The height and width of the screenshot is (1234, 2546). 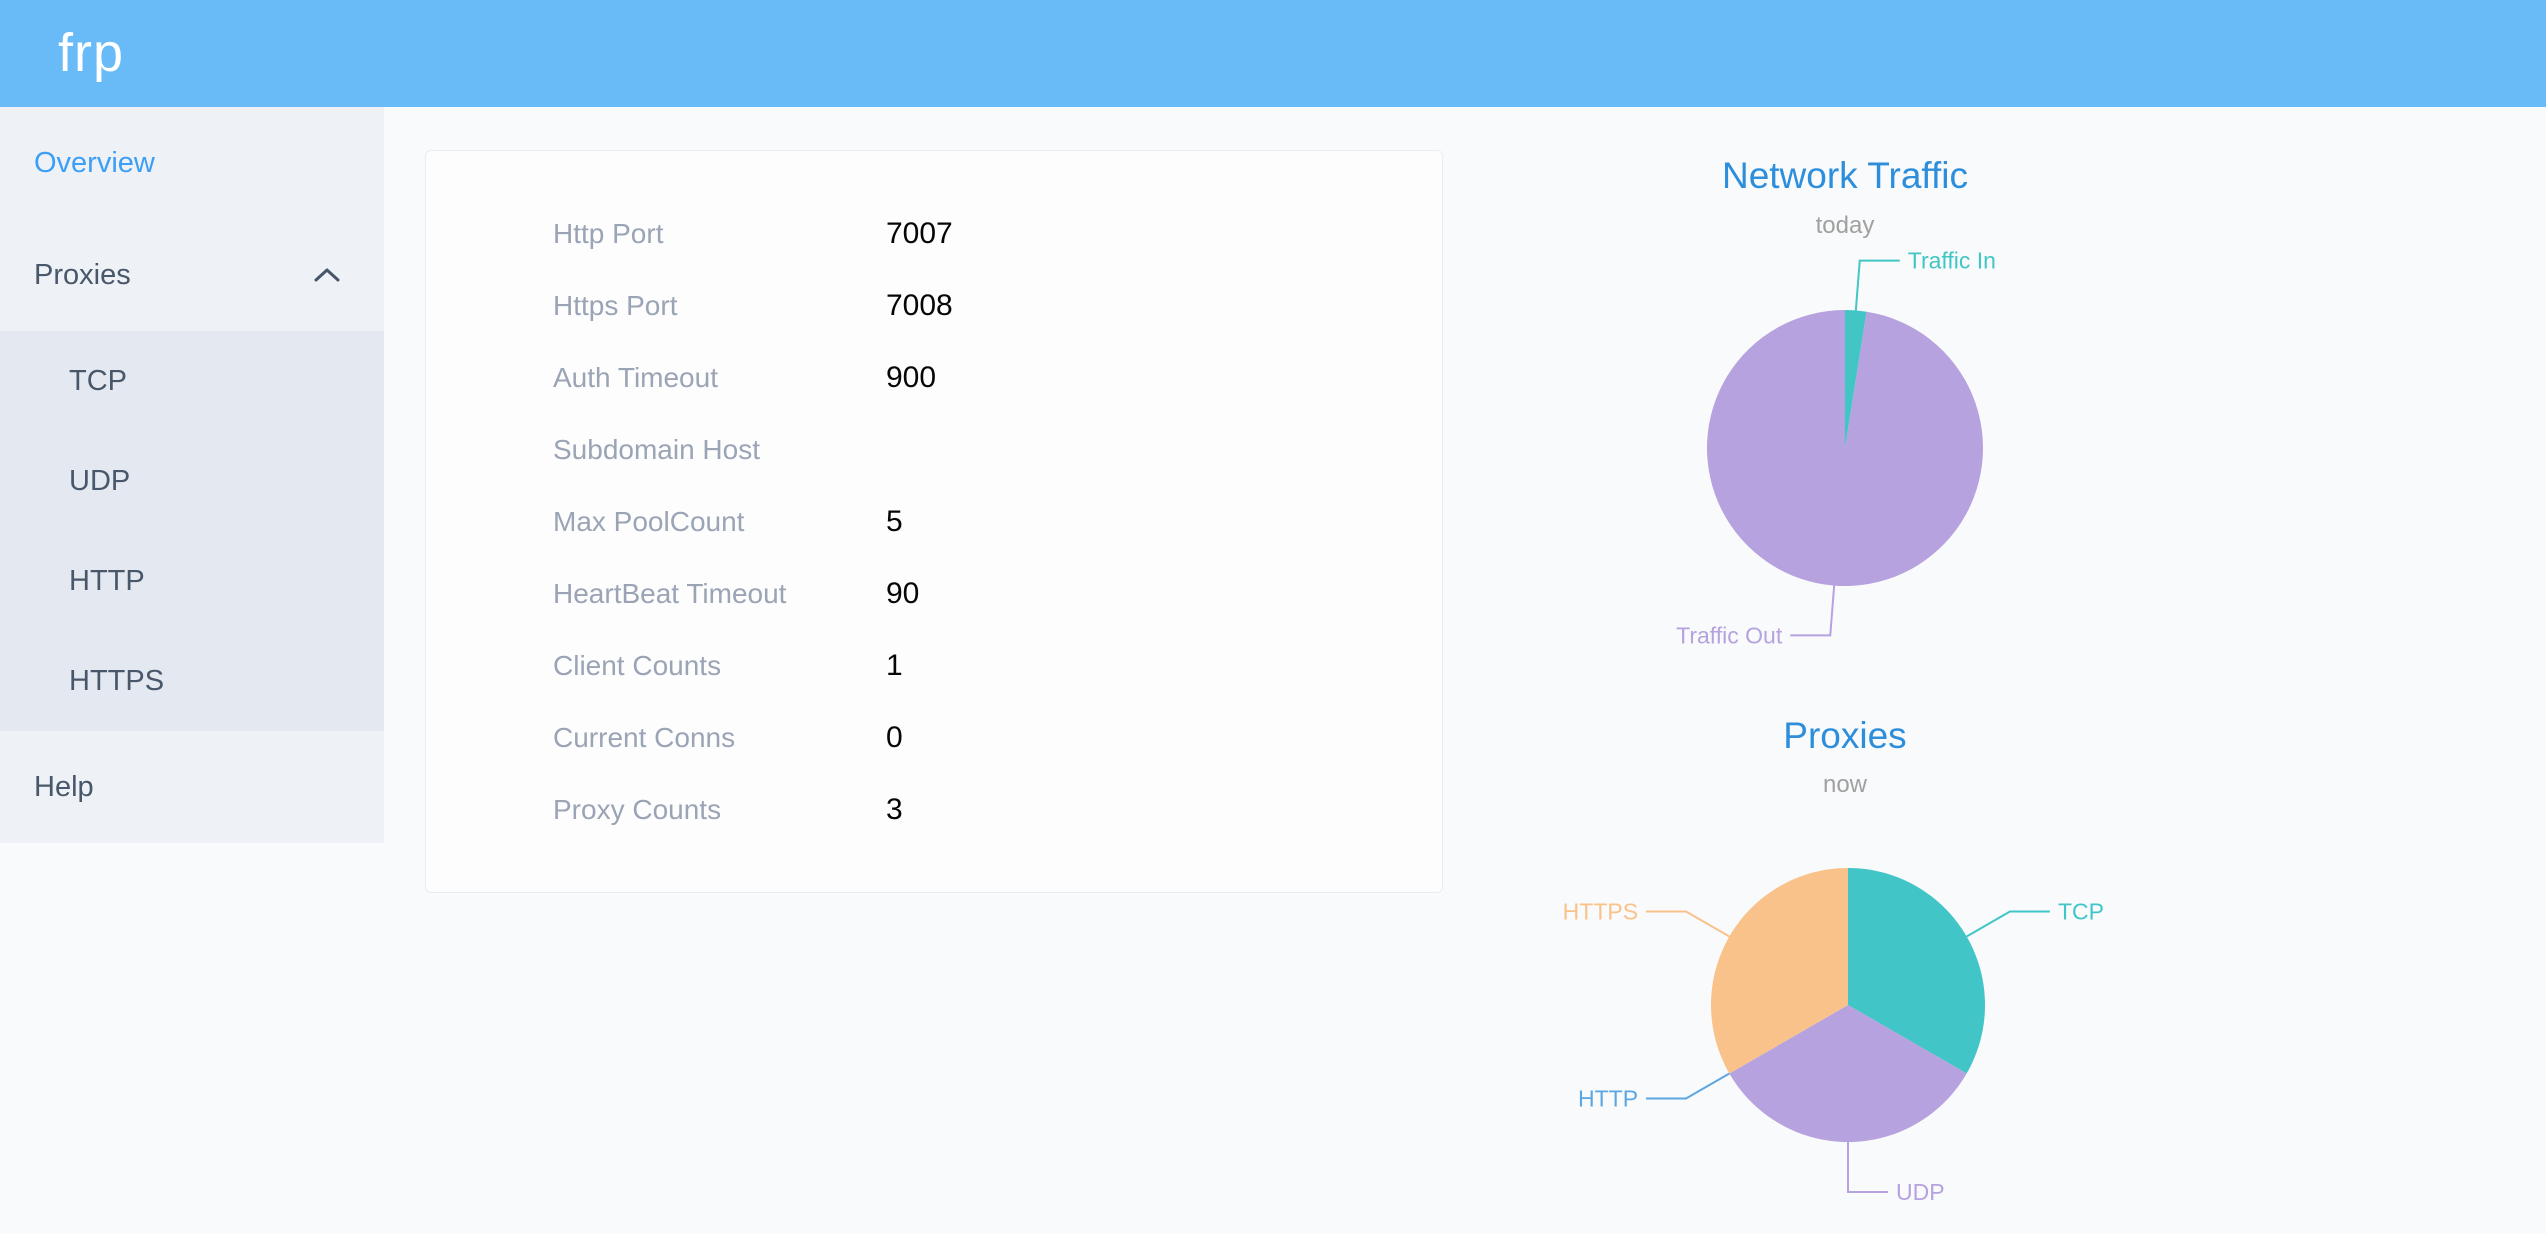 What do you see at coordinates (657, 449) in the screenshot?
I see `config-label: Subdomain Host` at bounding box center [657, 449].